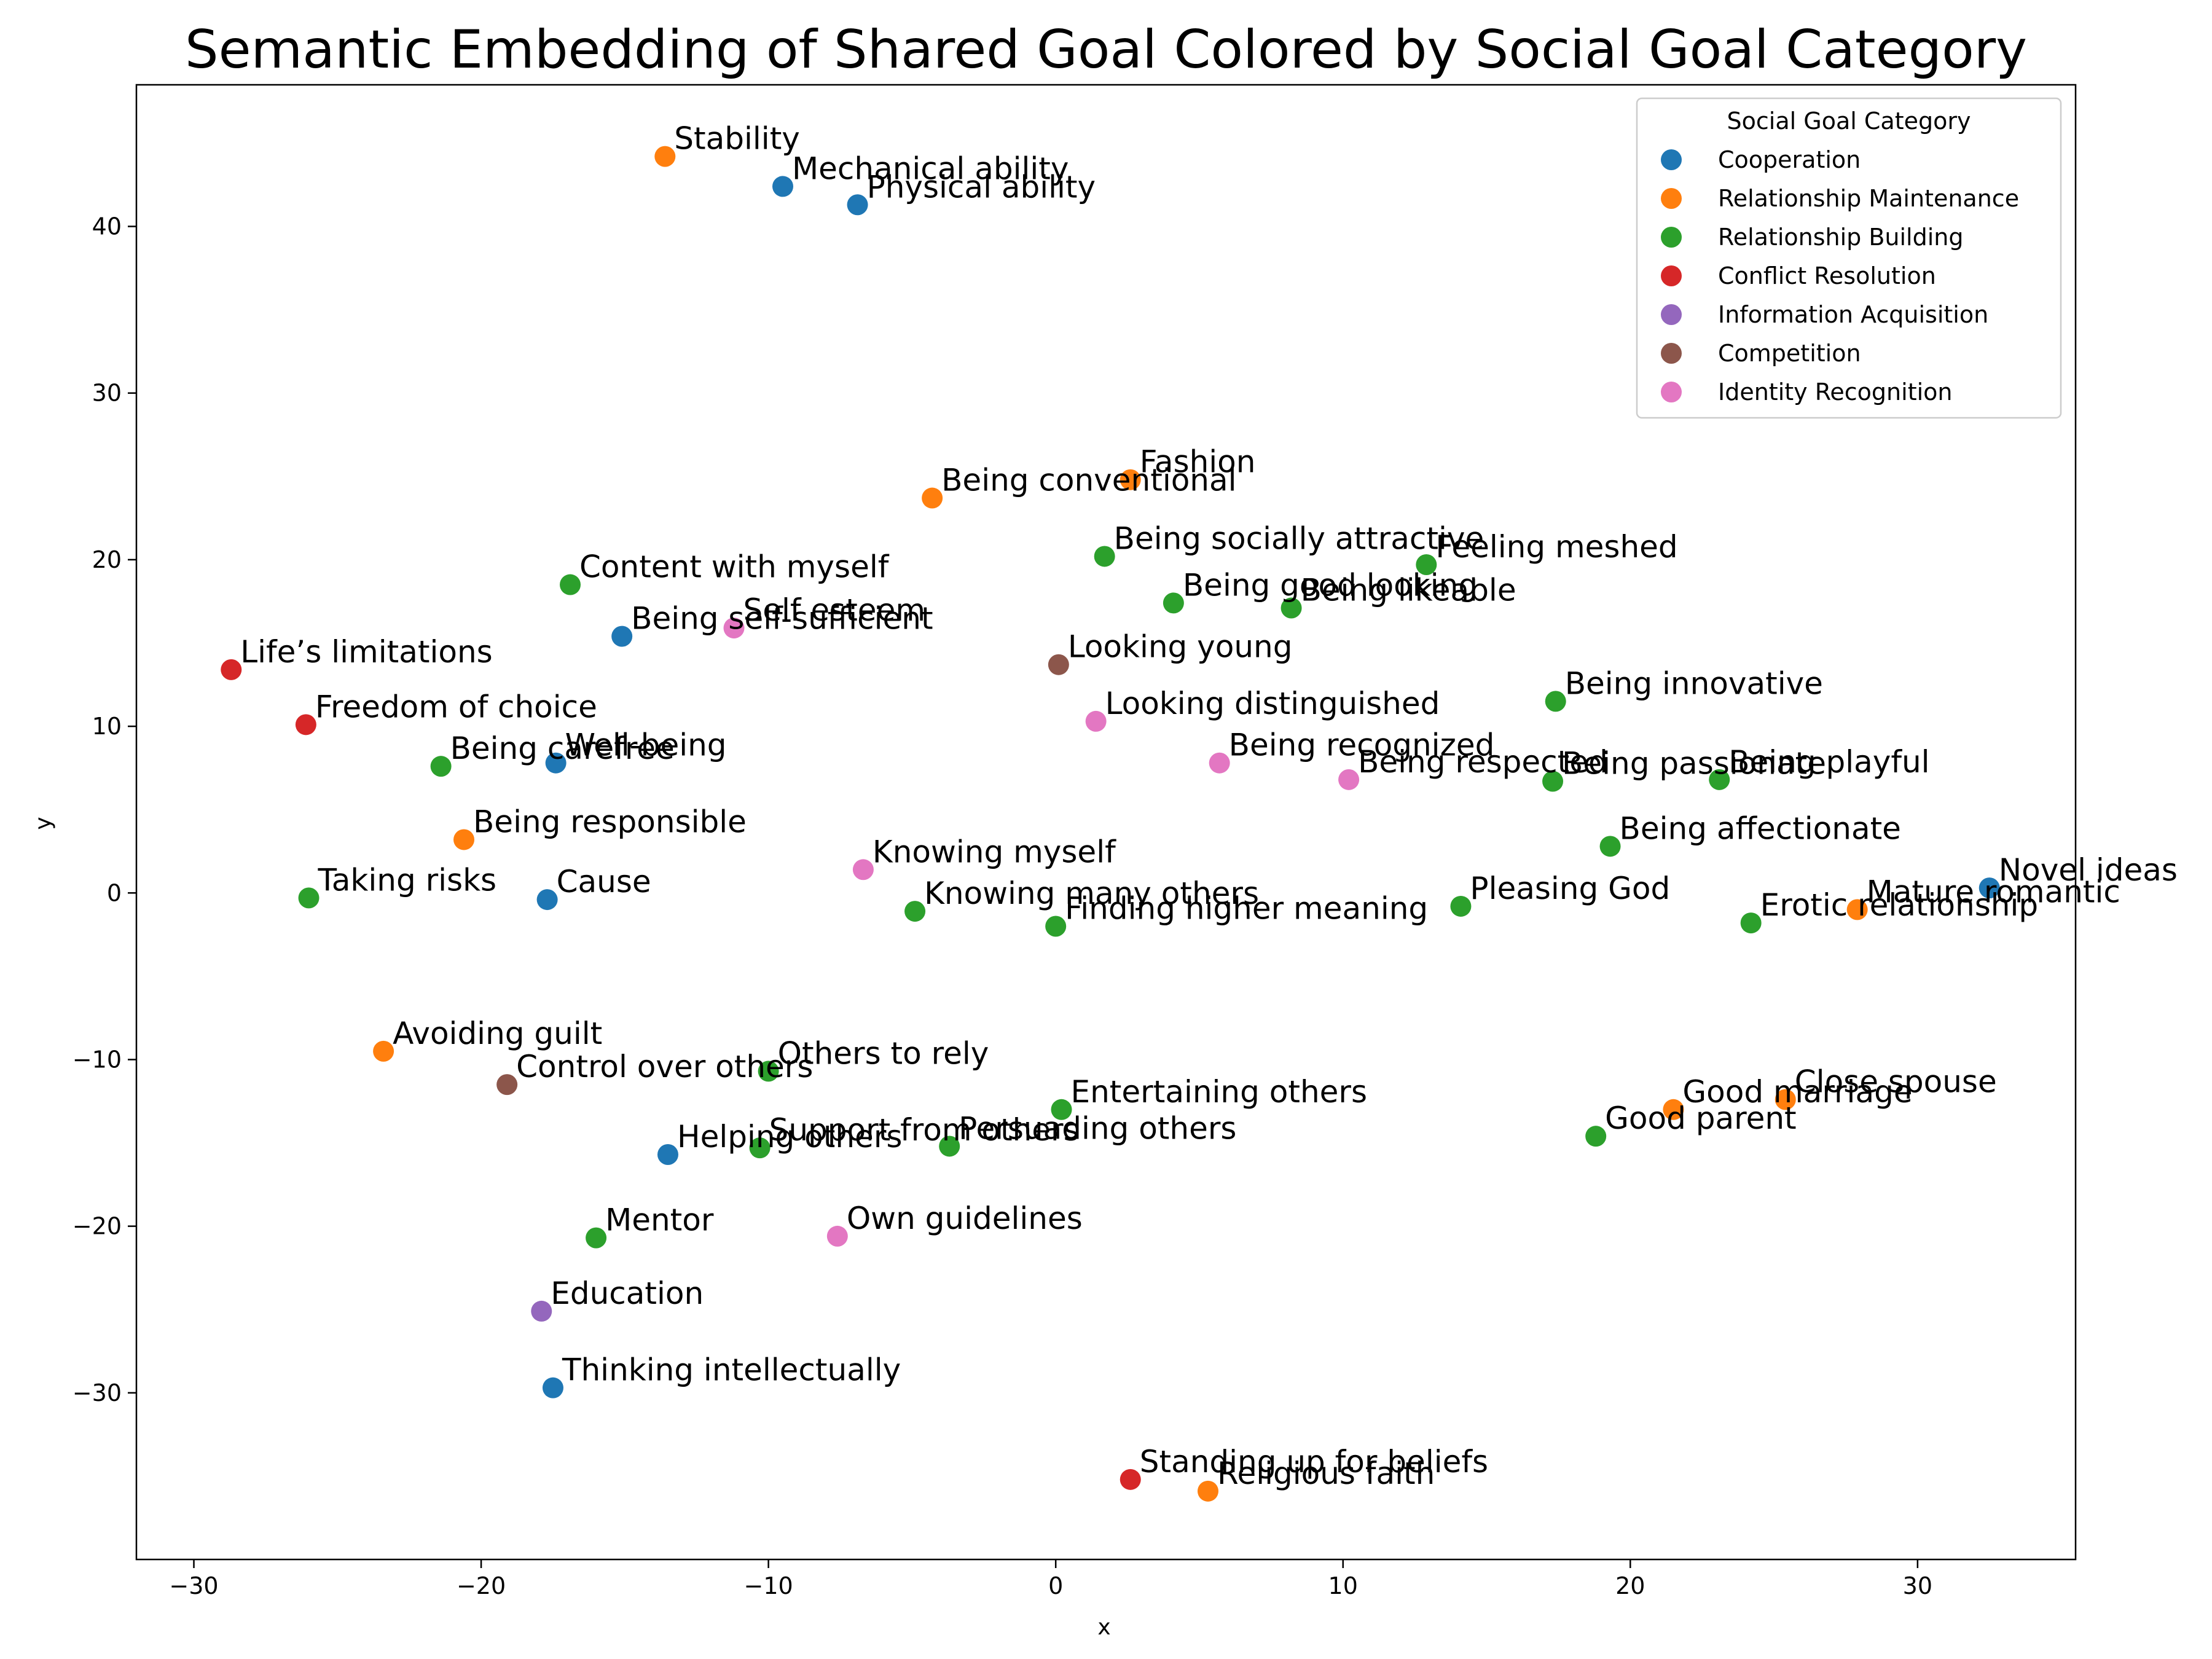  I want to click on point-label: Being recognized, so click(1362, 745).